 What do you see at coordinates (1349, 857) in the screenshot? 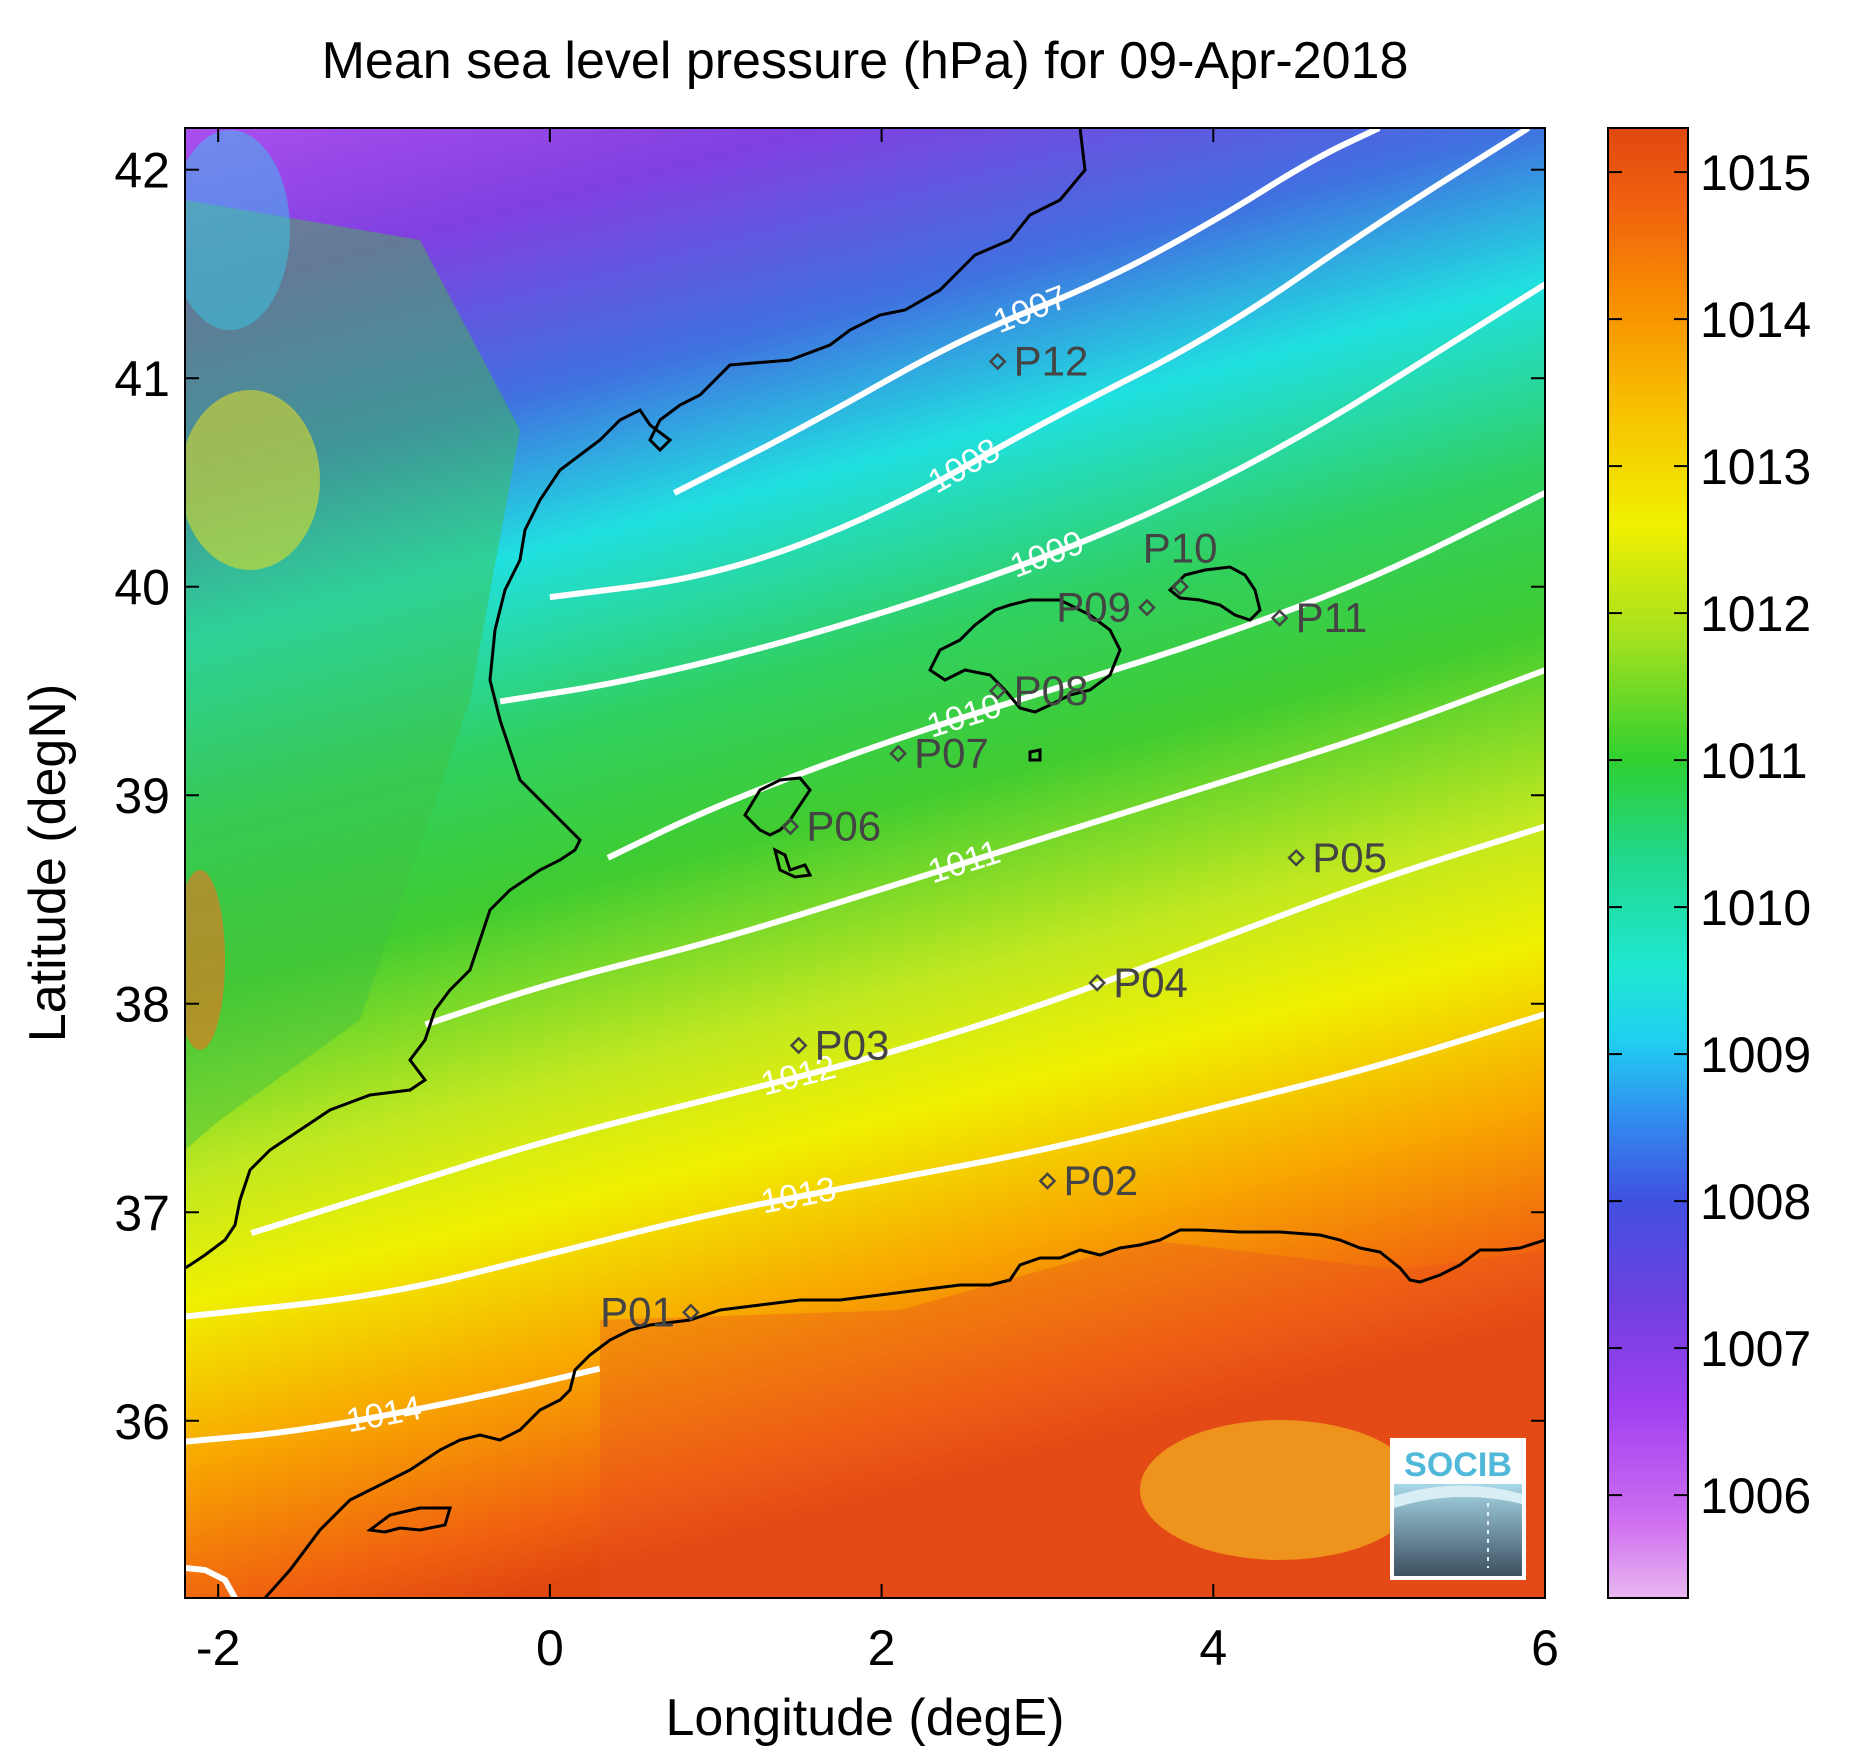
I see `station-label: P05` at bounding box center [1349, 857].